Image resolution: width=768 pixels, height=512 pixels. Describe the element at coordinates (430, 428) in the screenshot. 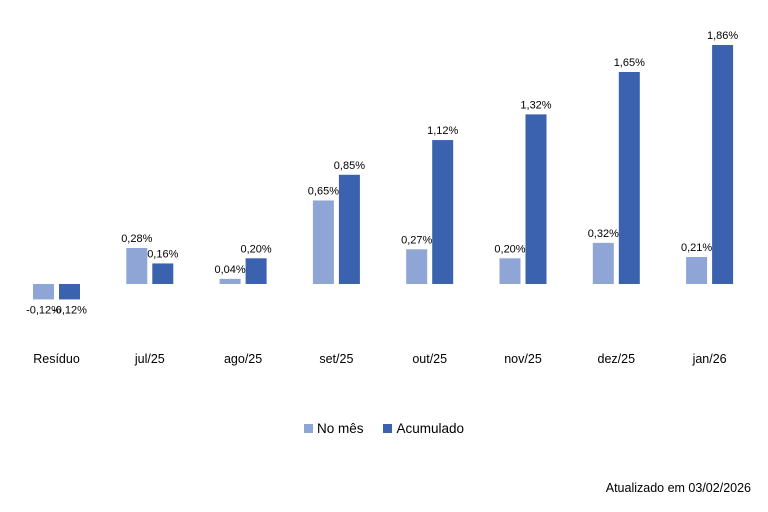

I see `legend-label-acumulado: Acumulado` at that location.